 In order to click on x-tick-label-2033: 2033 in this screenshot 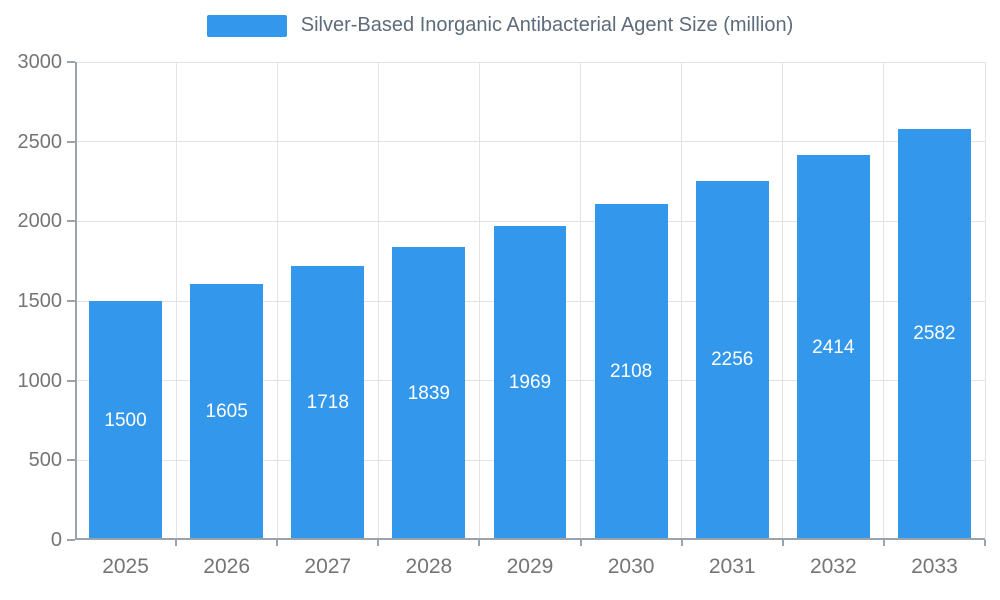, I will do `click(934, 566)`.